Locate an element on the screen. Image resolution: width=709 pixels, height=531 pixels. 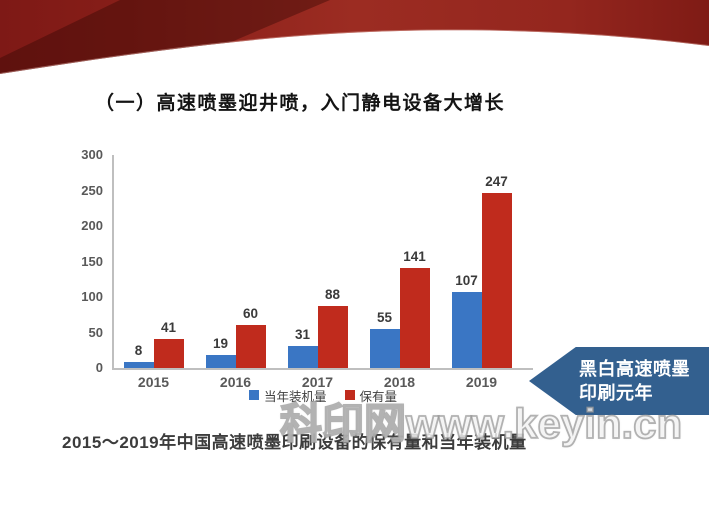
x-tick-label: 2017 is located at coordinates (317, 382).